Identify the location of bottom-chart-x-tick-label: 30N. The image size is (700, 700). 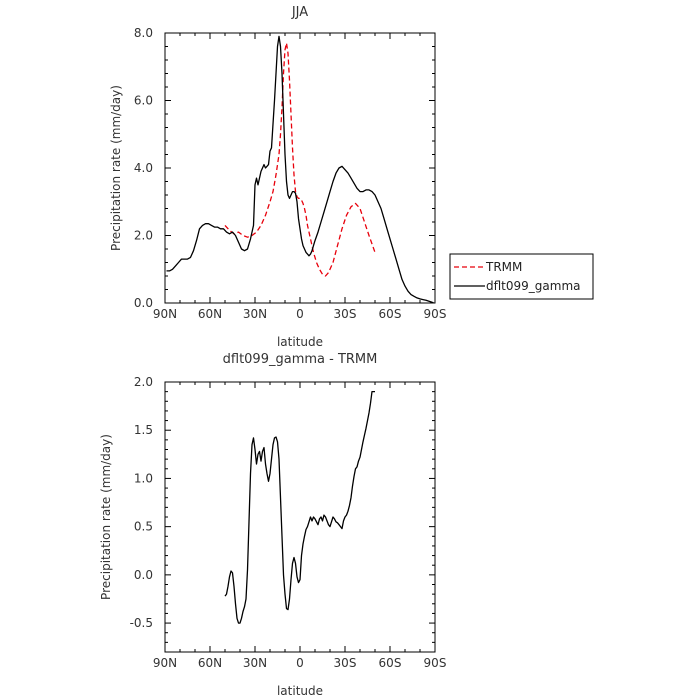
(255, 663).